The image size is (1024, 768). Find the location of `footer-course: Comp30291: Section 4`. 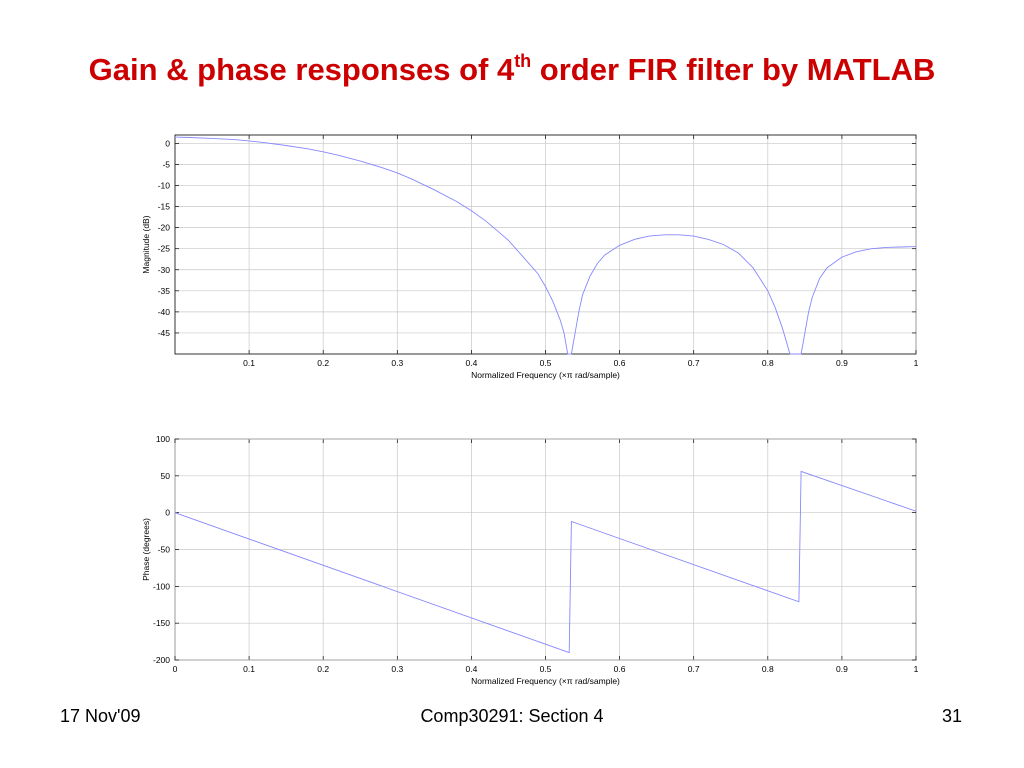

footer-course: Comp30291: Section 4 is located at coordinates (512, 716).